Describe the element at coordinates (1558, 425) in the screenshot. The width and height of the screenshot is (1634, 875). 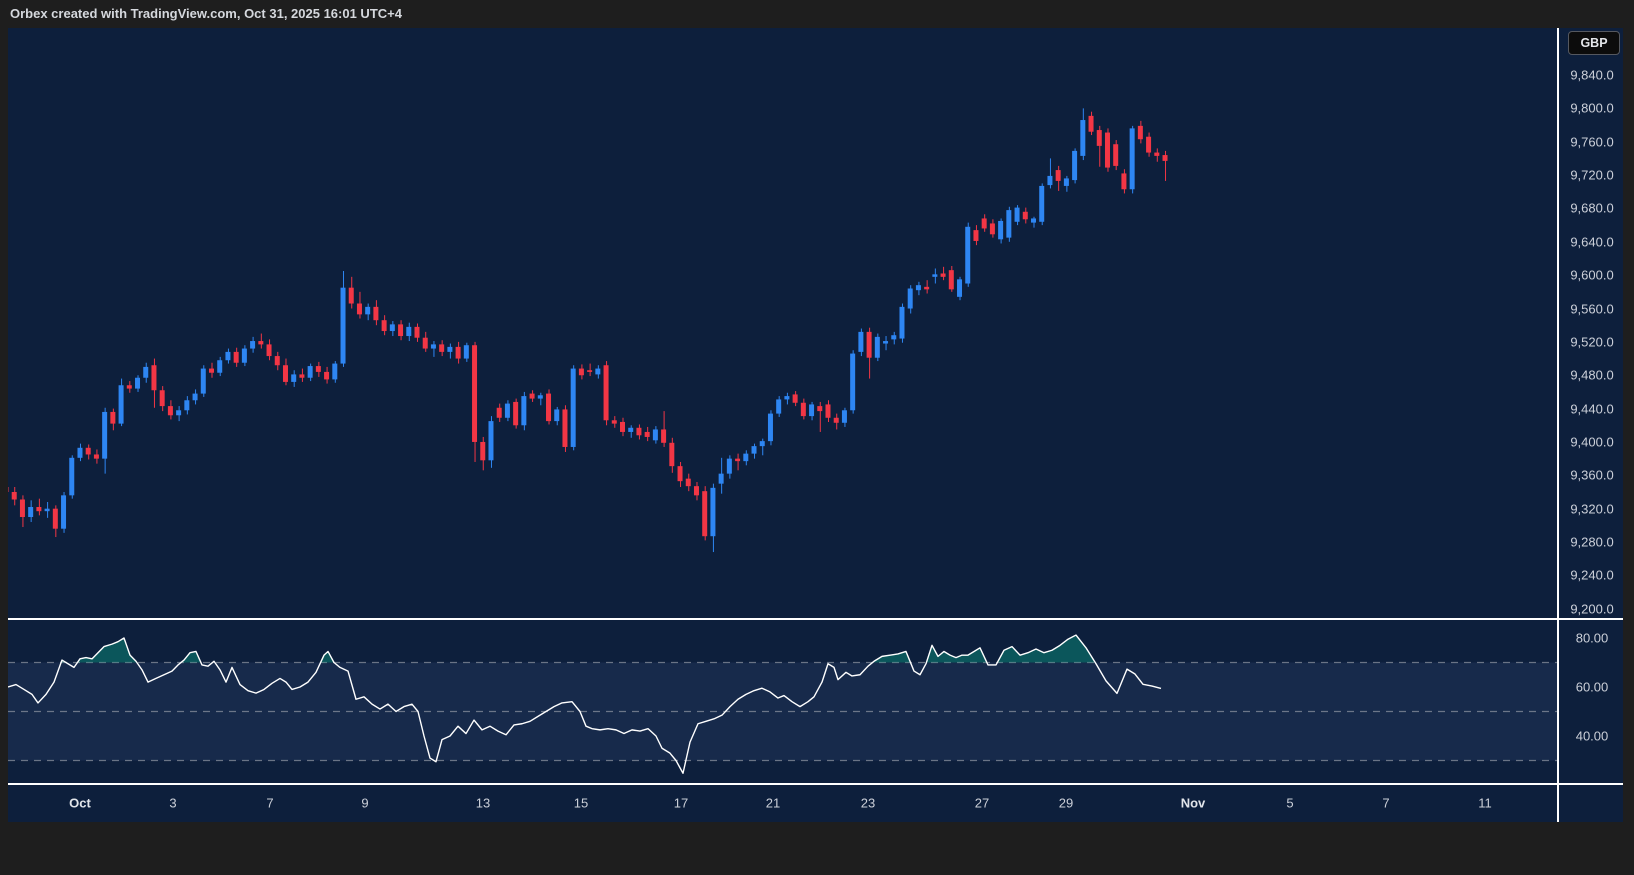
I see `price-axis-separator` at that location.